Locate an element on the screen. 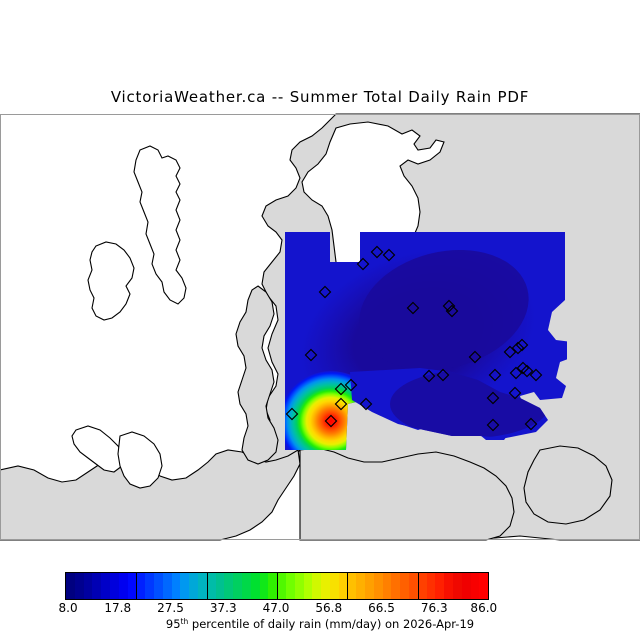 This screenshot has height=640, width=640. island-west is located at coordinates (111, 281).